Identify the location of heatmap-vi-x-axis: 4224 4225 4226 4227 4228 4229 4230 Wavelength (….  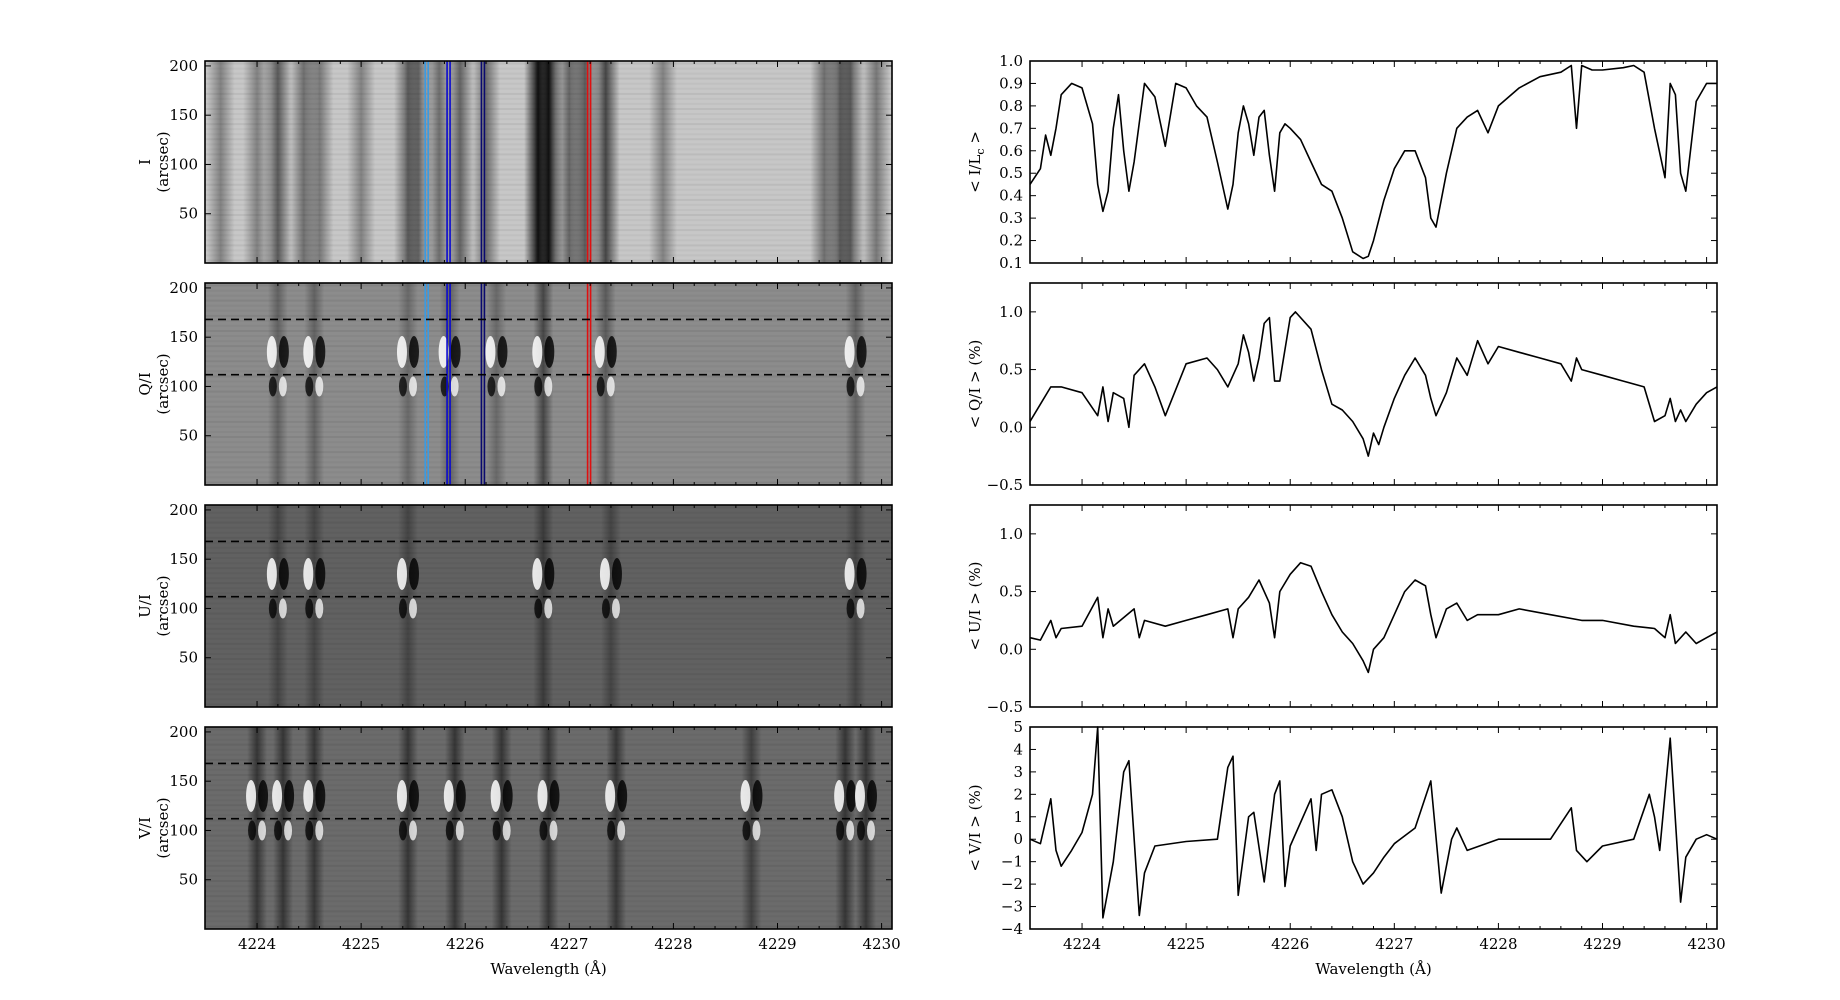
(569, 852).